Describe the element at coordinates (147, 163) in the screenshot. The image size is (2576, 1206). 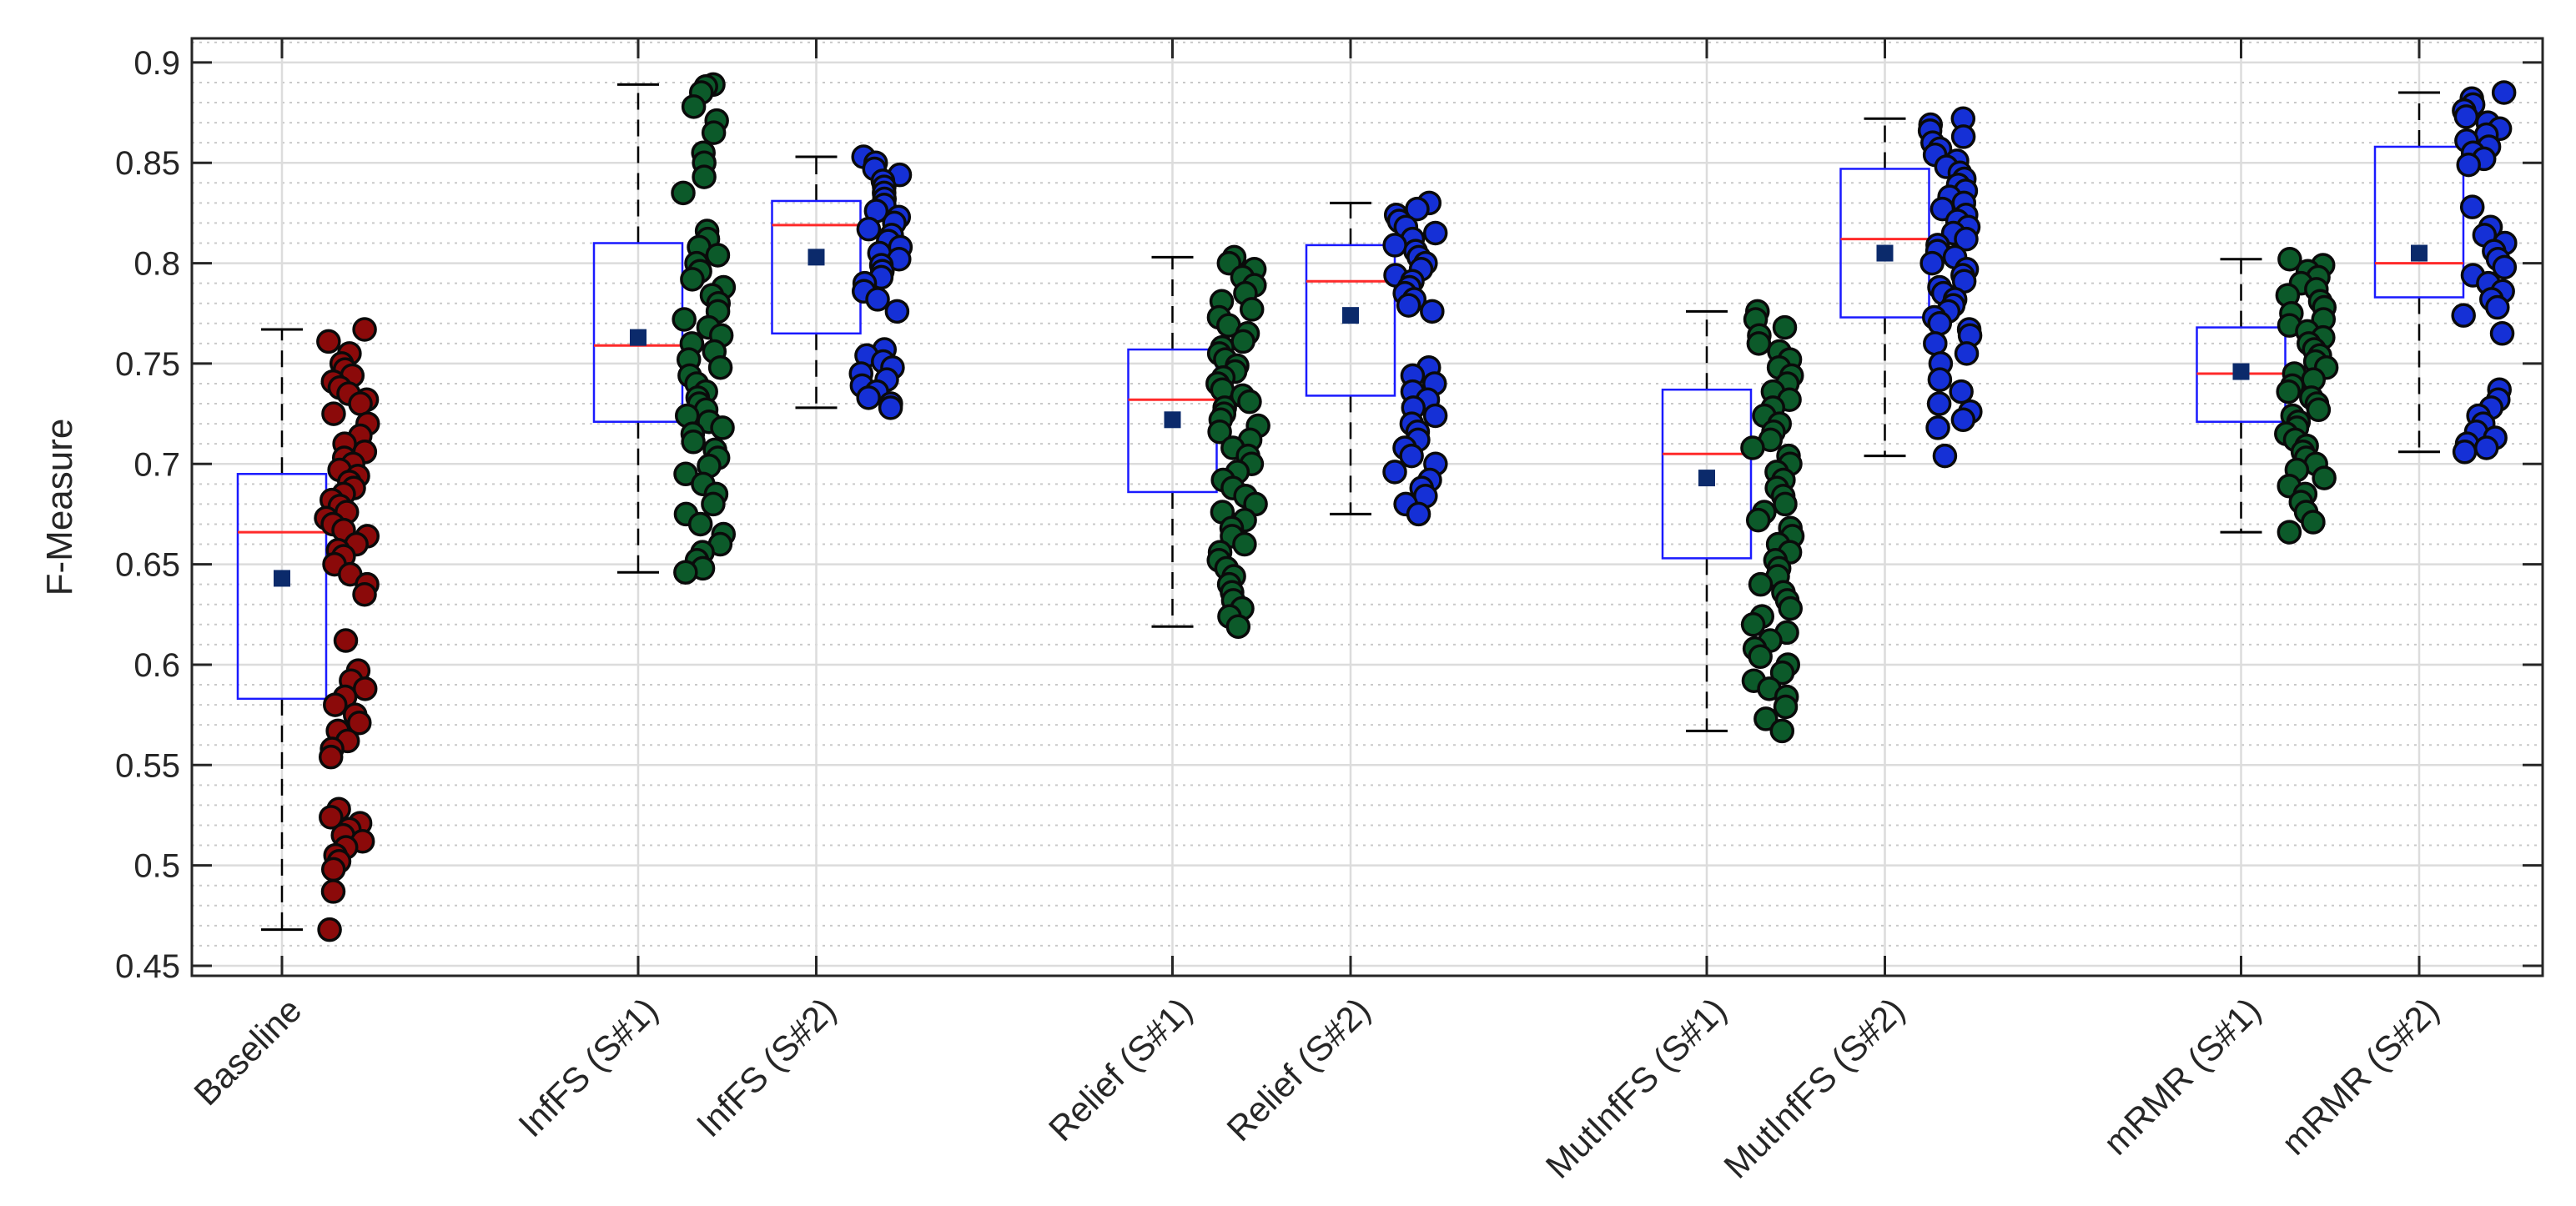
I see `y-tick-label: 0.85` at that location.